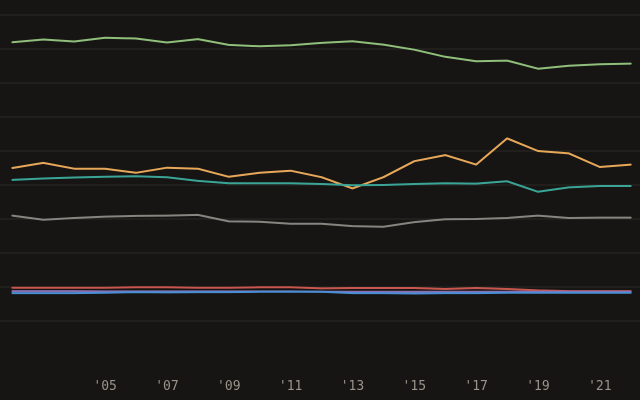 Image resolution: width=640 pixels, height=400 pixels. Describe the element at coordinates (290, 386) in the screenshot. I see `x-tick-label: '11` at that location.